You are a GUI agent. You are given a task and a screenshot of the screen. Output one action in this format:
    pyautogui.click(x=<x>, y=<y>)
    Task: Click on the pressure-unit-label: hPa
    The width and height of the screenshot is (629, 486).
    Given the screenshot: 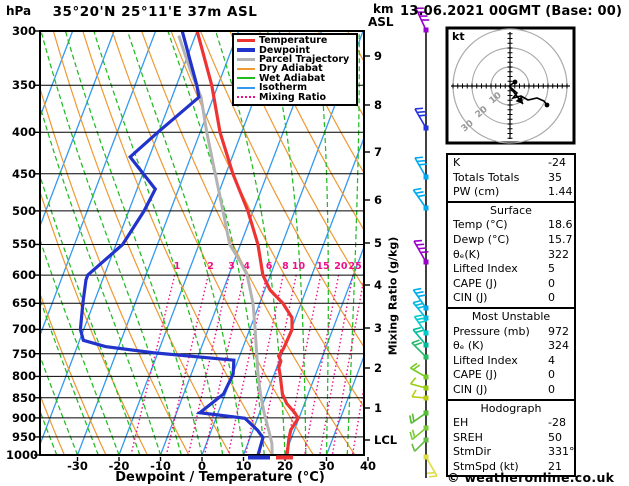 What is the action you would take?
    pyautogui.click(x=19, y=11)
    